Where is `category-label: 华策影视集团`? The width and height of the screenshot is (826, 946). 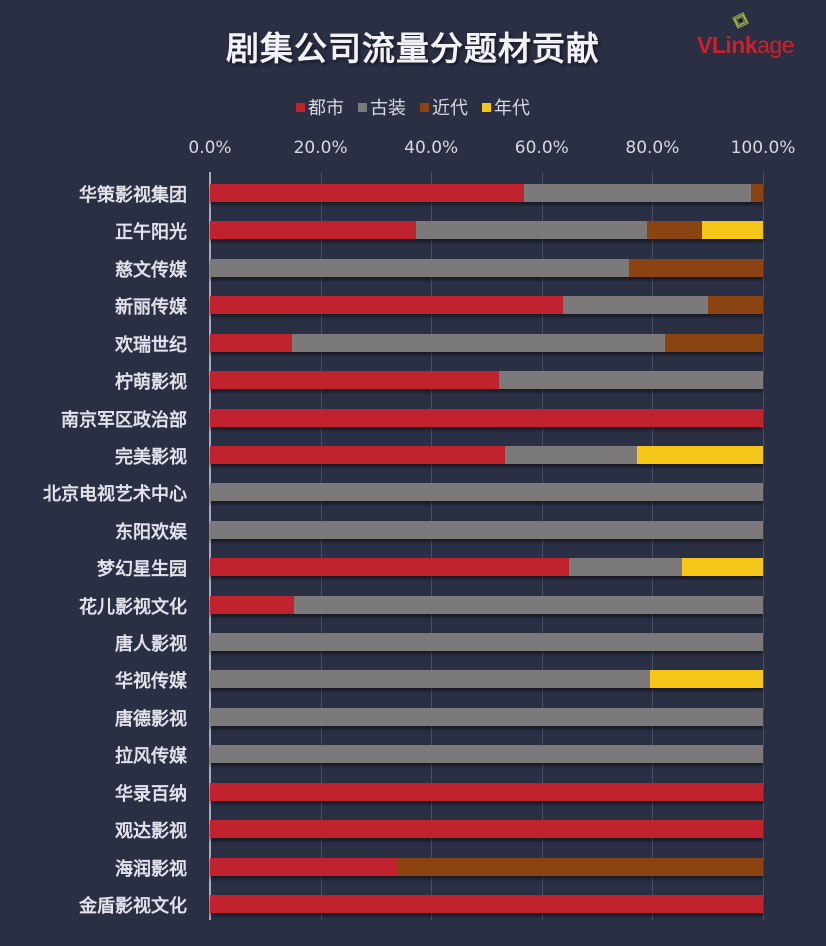
category-label: 华策影视集团 is located at coordinates (133, 195).